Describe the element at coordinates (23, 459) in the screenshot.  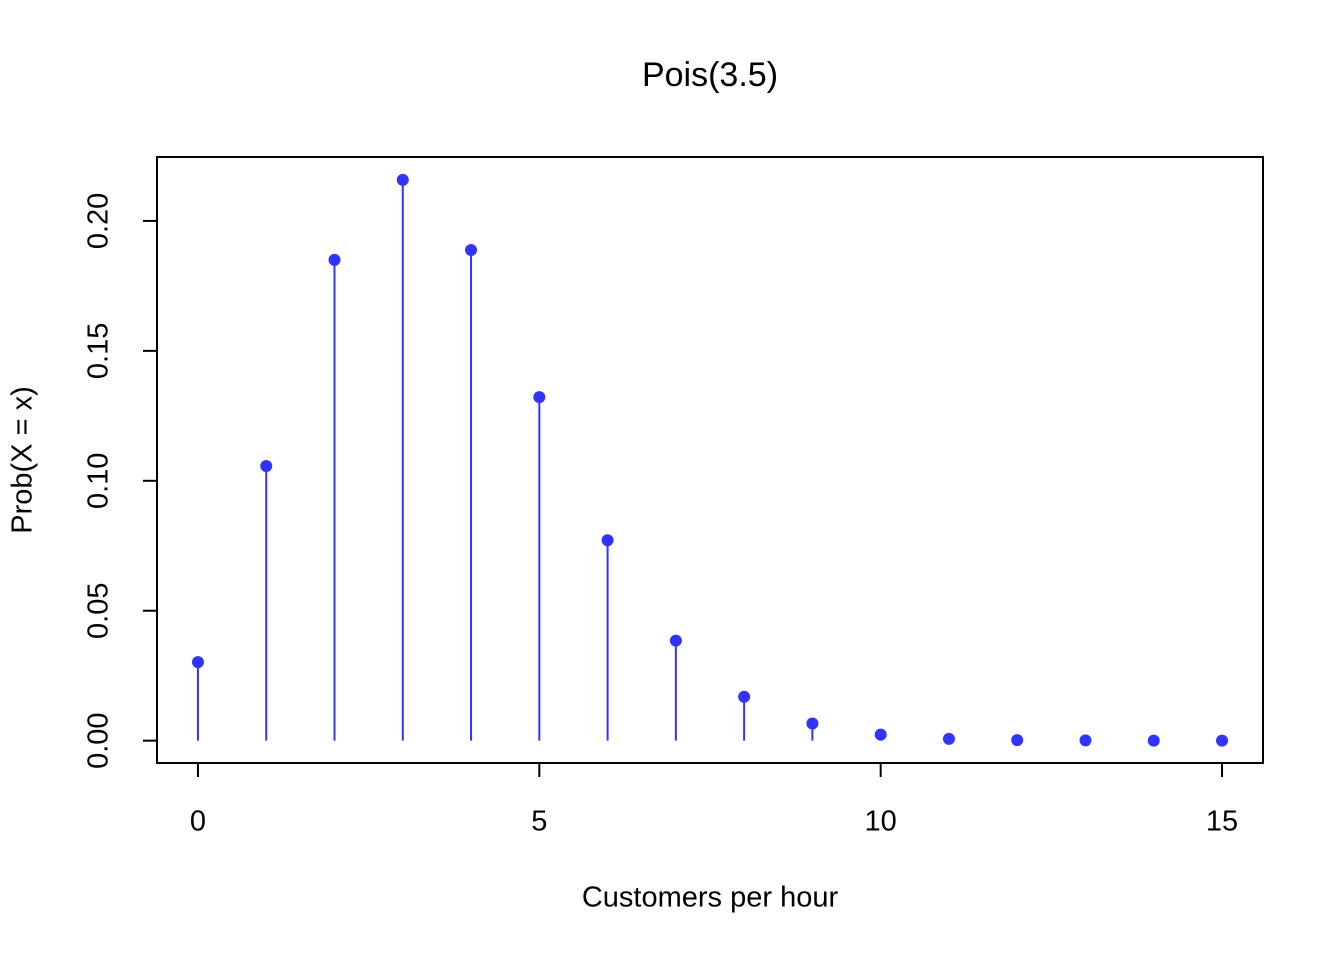
I see `y-axis-label: Prob(X = x)` at that location.